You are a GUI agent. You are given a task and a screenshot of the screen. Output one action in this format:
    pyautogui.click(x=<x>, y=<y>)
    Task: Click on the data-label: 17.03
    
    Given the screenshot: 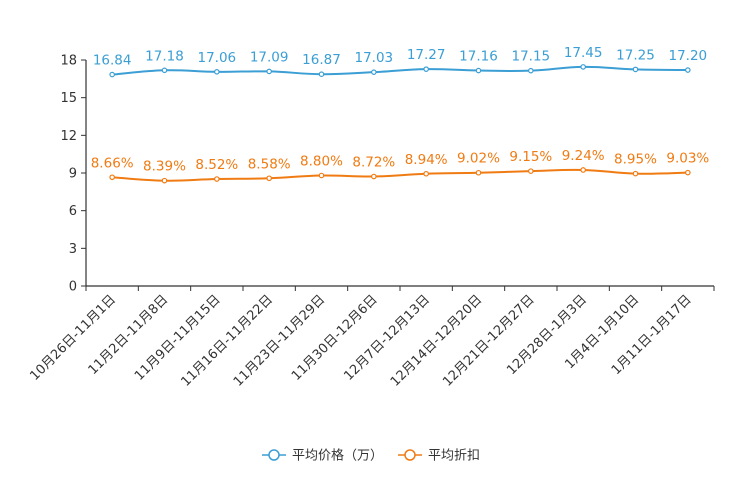 What is the action you would take?
    pyautogui.click(x=374, y=58)
    